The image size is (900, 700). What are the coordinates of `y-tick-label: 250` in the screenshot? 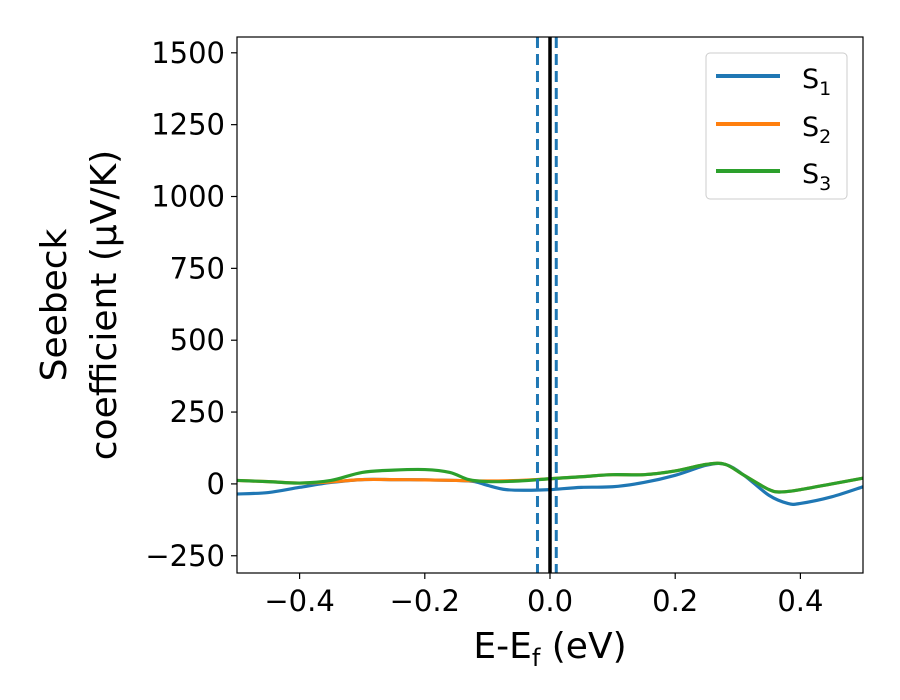 It's located at (197, 412).